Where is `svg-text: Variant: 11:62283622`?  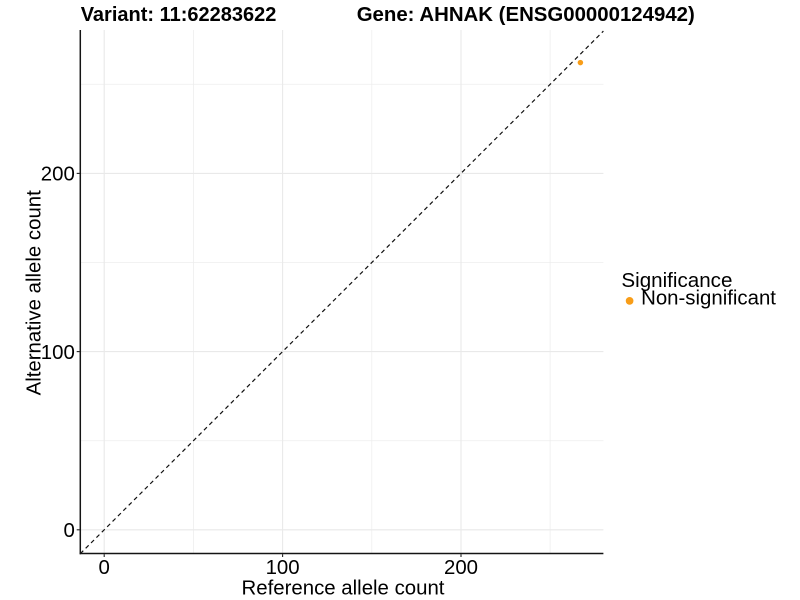
svg-text: Variant: 11:62283622 is located at coordinates (179, 15).